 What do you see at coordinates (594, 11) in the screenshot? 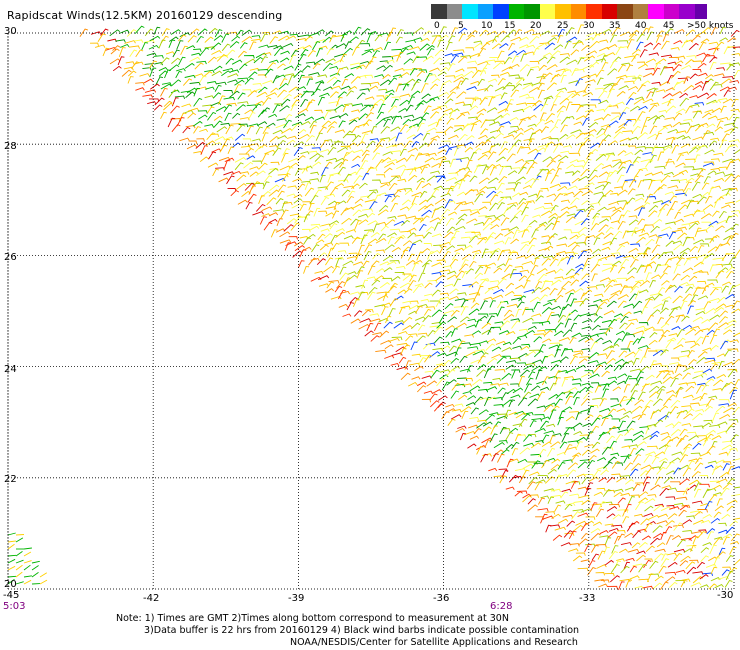
I see `legend-swatch` at bounding box center [594, 11].